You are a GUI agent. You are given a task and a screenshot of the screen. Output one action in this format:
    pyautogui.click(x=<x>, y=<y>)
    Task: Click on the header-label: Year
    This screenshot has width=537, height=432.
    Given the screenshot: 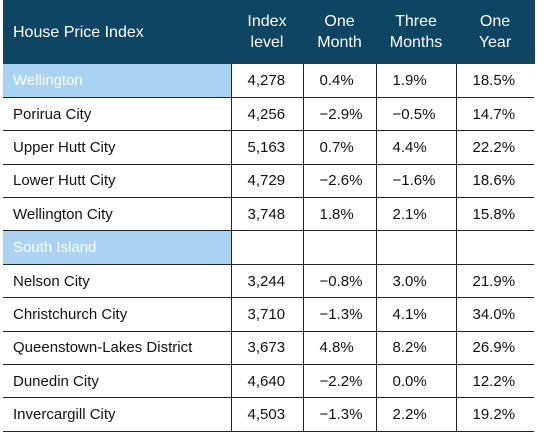 What is the action you would take?
    pyautogui.click(x=495, y=42)
    